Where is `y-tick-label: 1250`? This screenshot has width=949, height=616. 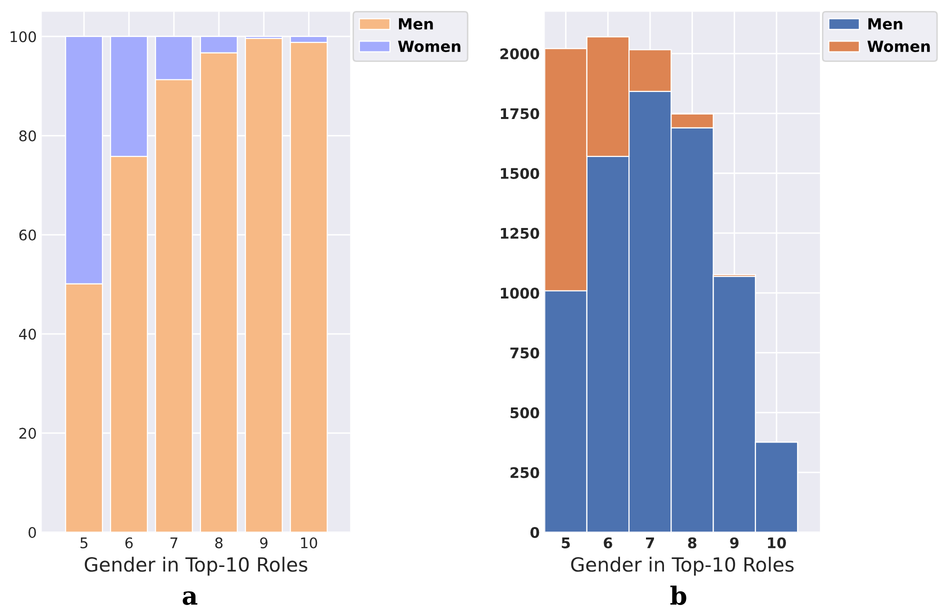 y-tick-label: 1250 is located at coordinates (520, 233).